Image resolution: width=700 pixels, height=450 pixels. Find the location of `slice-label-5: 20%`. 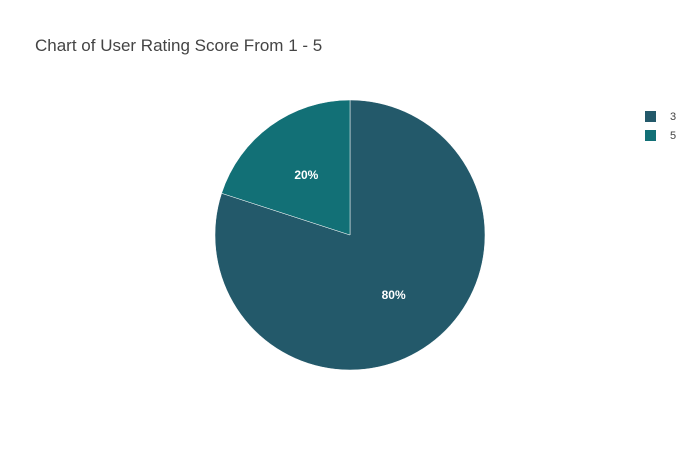

slice-label-5: 20% is located at coordinates (306, 175).